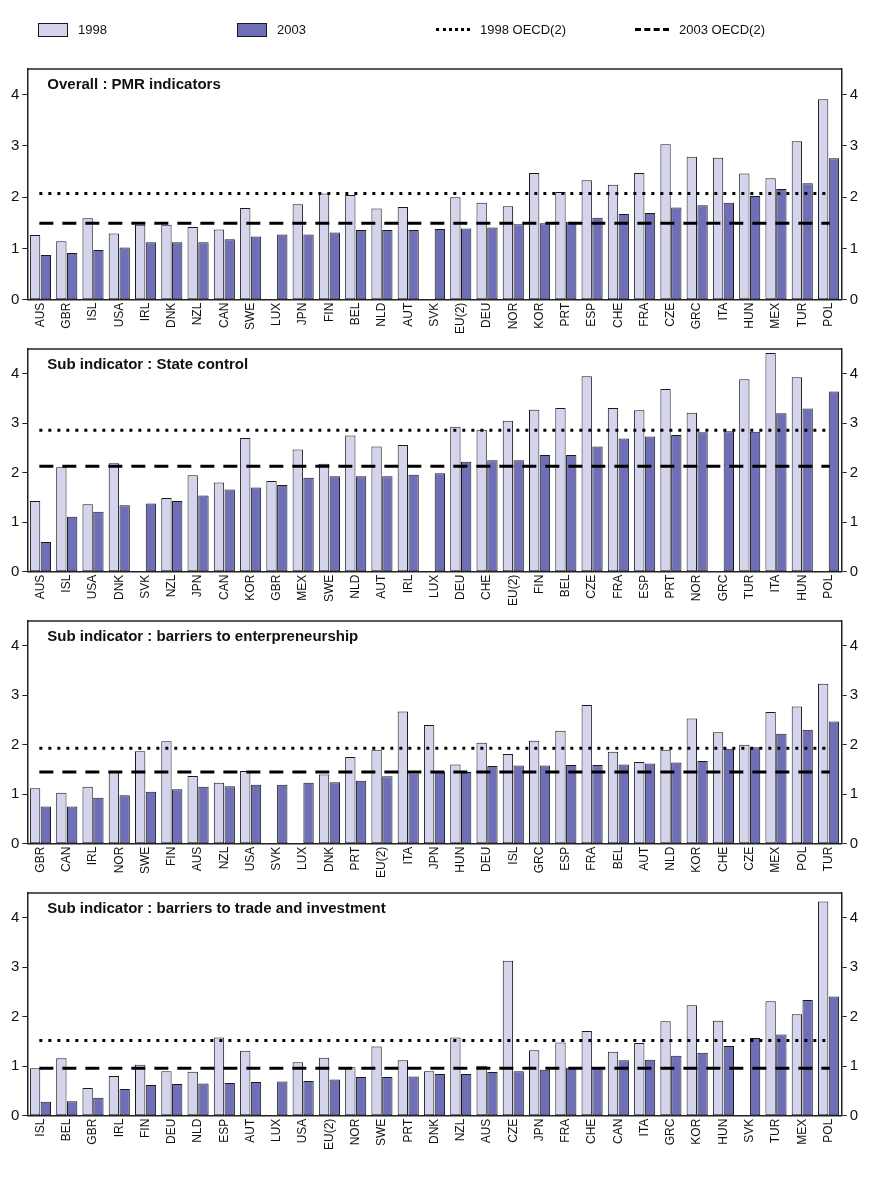  What do you see at coordinates (203, 635) in the screenshot?
I see `chart-title: Sub indicator : barriers to enterpreneurship` at bounding box center [203, 635].